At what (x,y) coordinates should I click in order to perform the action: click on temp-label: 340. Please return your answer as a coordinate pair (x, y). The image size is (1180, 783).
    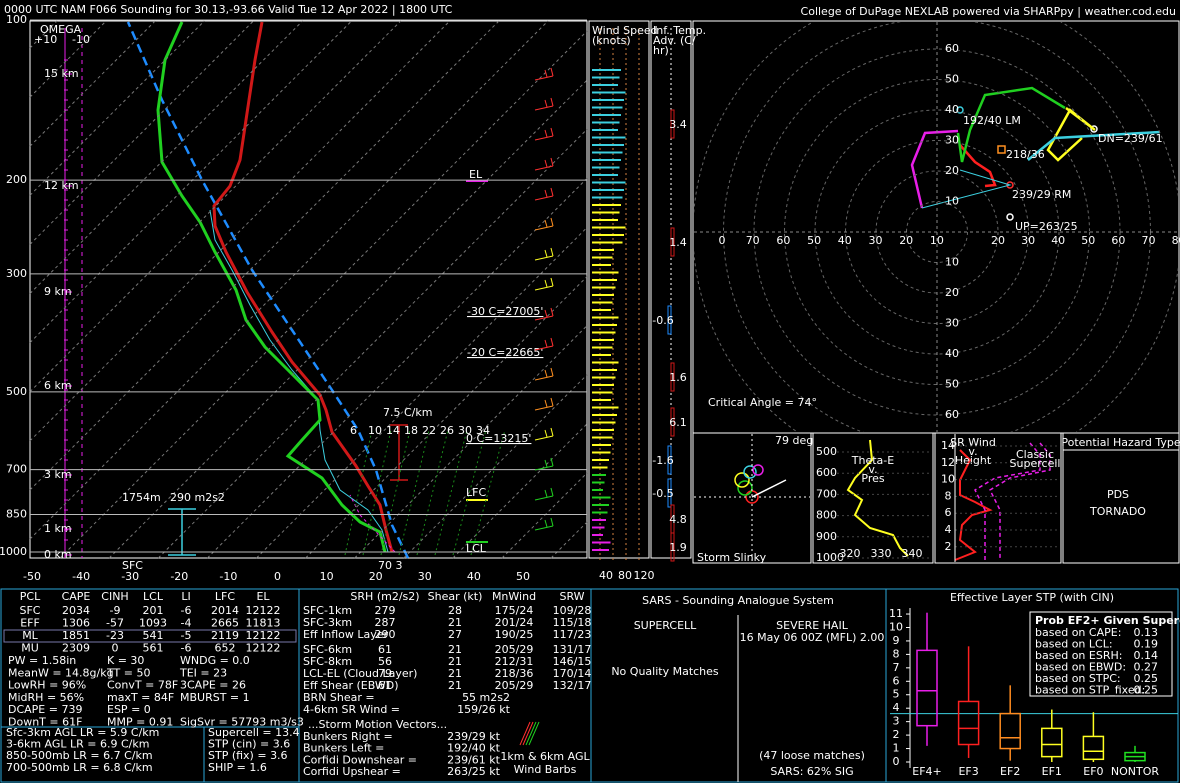
    Looking at the image, I should click on (912, 553).